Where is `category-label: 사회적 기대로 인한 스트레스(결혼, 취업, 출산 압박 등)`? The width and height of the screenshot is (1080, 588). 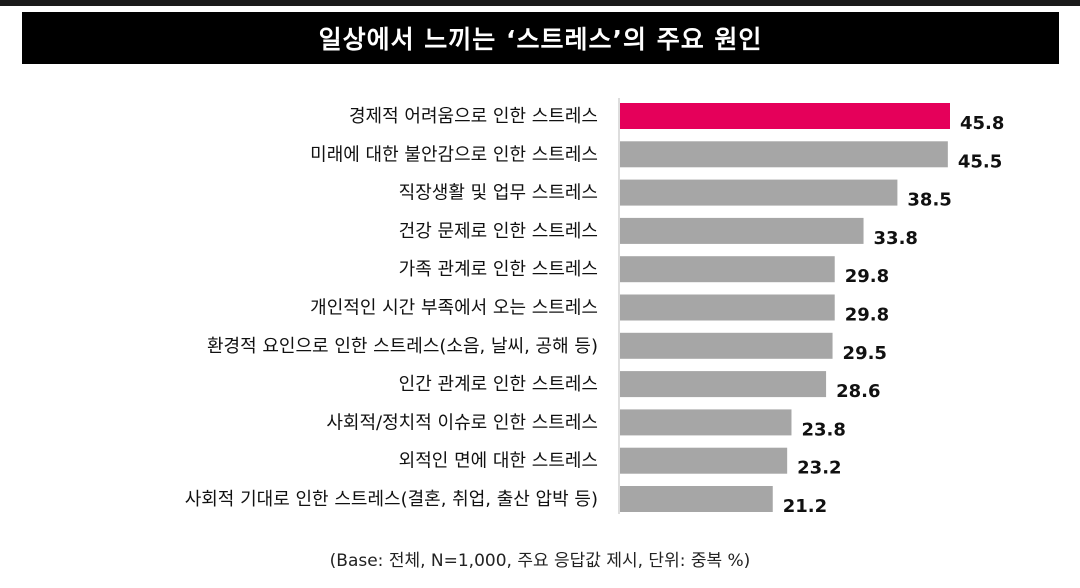
category-label: 사회적 기대로 인한 스트레스(결혼, 취업, 출산 압박 등) is located at coordinates (391, 499).